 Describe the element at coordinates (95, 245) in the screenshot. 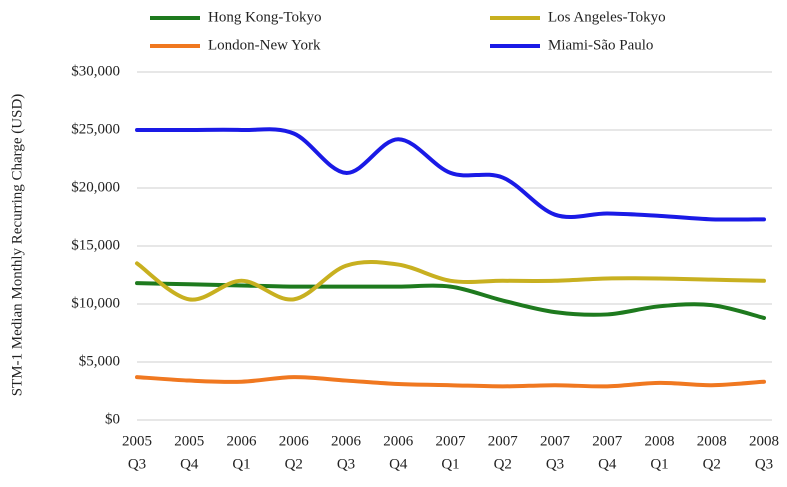

I see `y-tick-label: $15,000` at that location.